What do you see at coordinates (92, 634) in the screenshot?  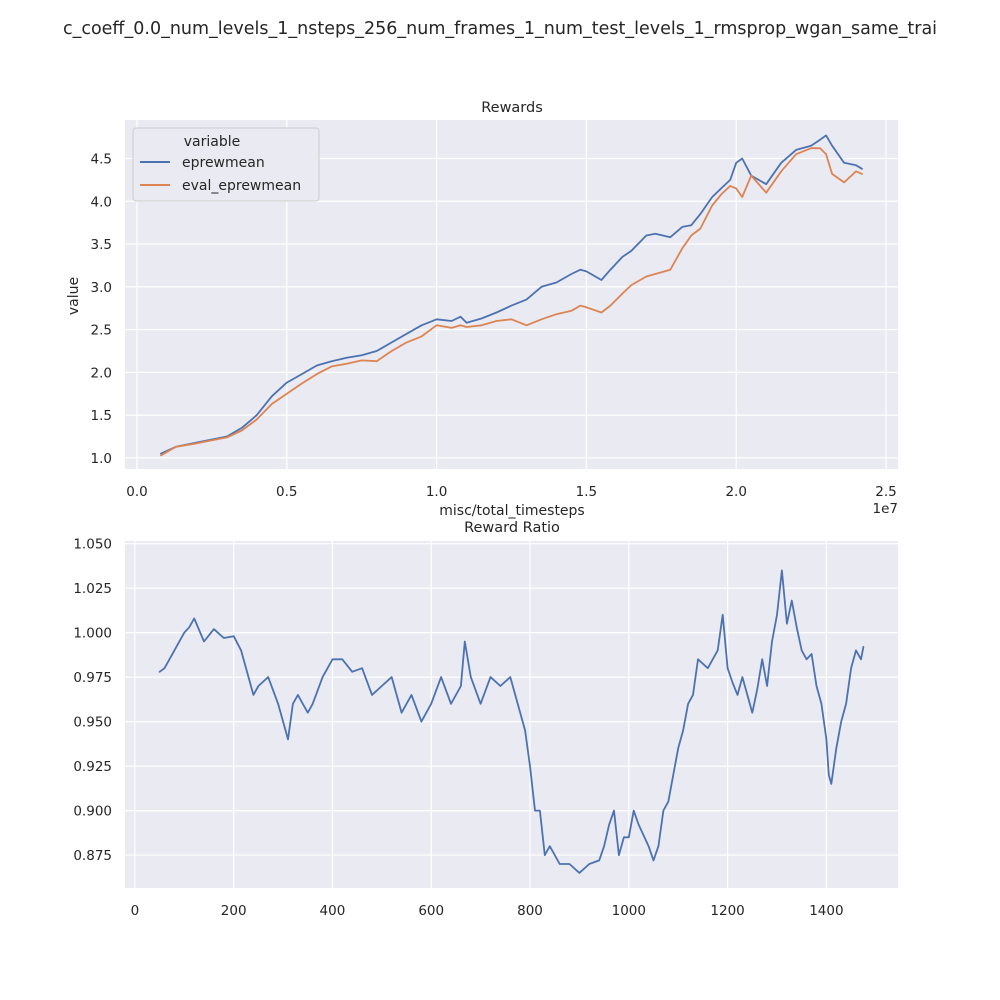 I see `reward-ratio-y-tick-label: 1.000` at bounding box center [92, 634].